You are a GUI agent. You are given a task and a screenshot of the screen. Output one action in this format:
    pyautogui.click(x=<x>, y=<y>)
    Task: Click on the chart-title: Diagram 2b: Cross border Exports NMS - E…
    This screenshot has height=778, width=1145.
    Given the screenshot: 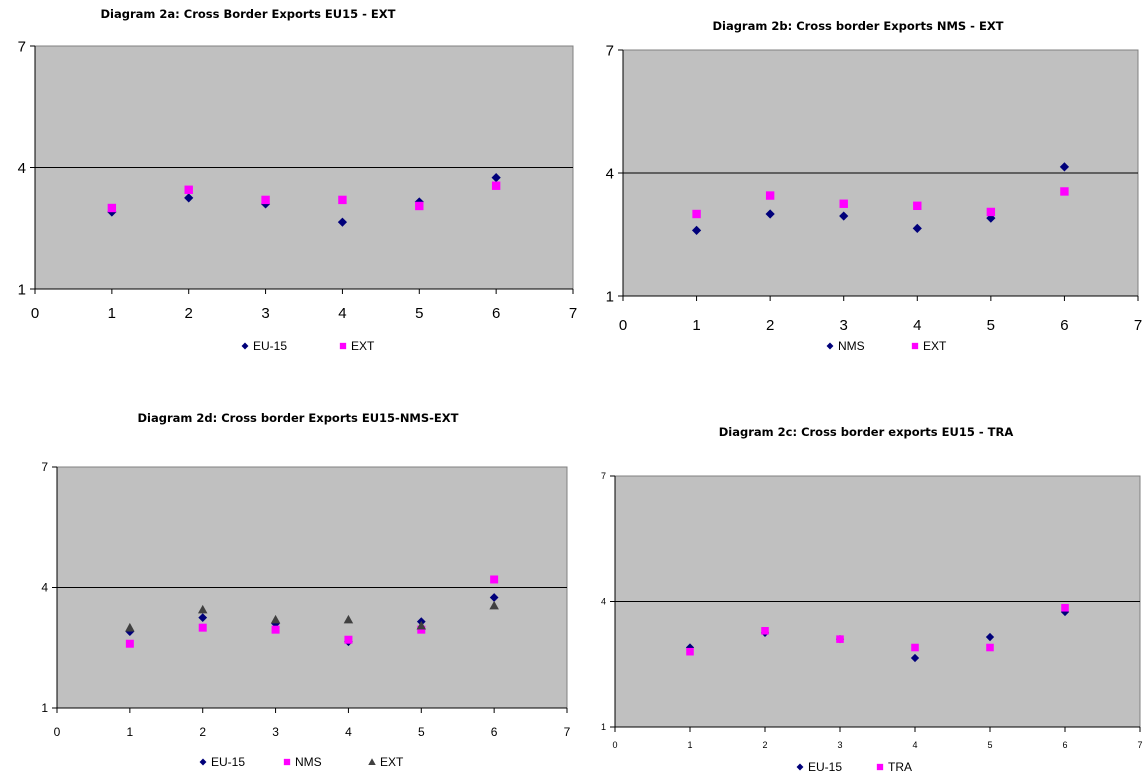 What is the action you would take?
    pyautogui.click(x=857, y=26)
    